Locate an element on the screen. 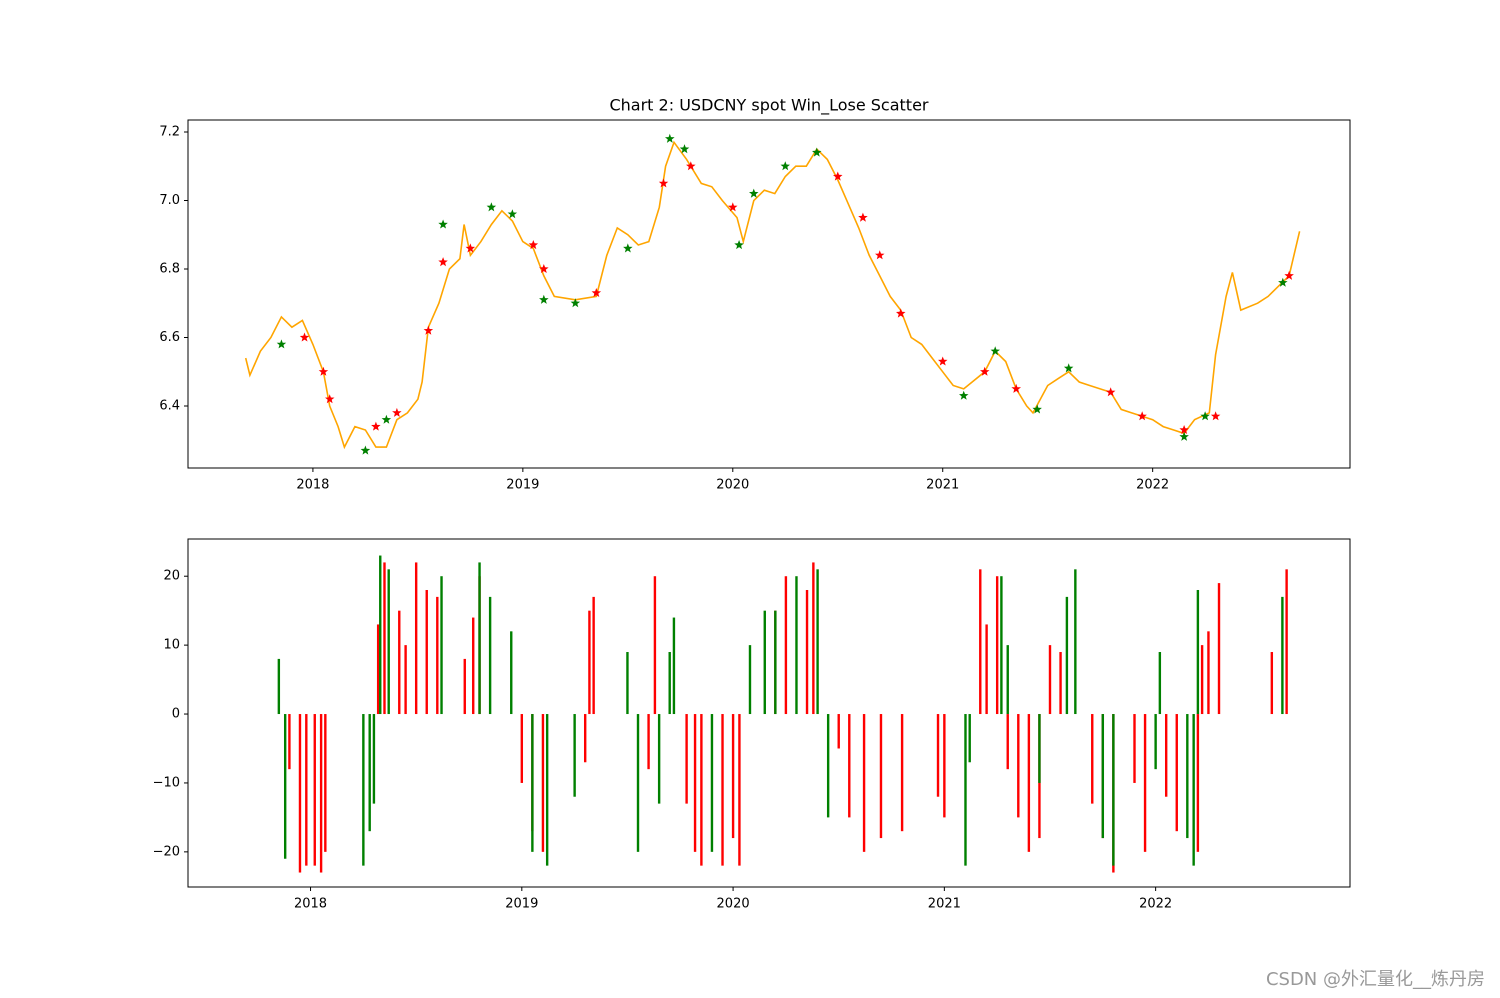  y-tick-label: 0 is located at coordinates (176, 714).